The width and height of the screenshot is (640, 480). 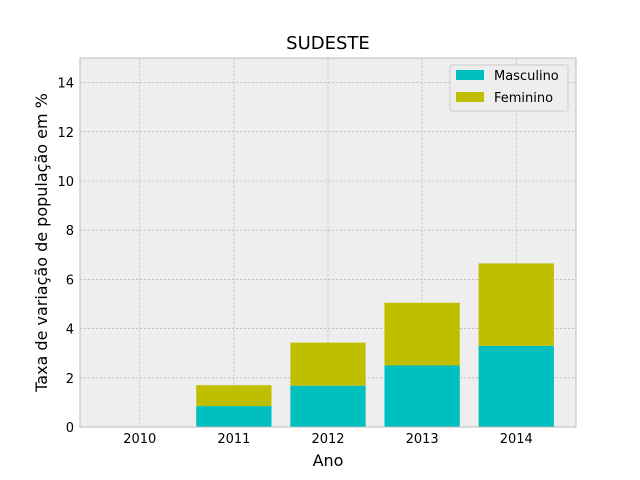 I want to click on bar-feminino-2011, so click(x=234, y=396).